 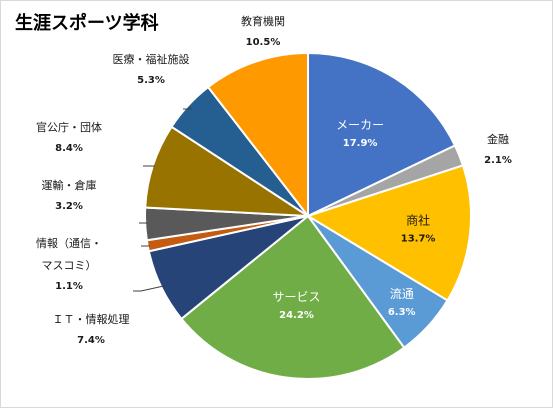 I want to click on slice-value-9: 5.3%, so click(x=151, y=80).